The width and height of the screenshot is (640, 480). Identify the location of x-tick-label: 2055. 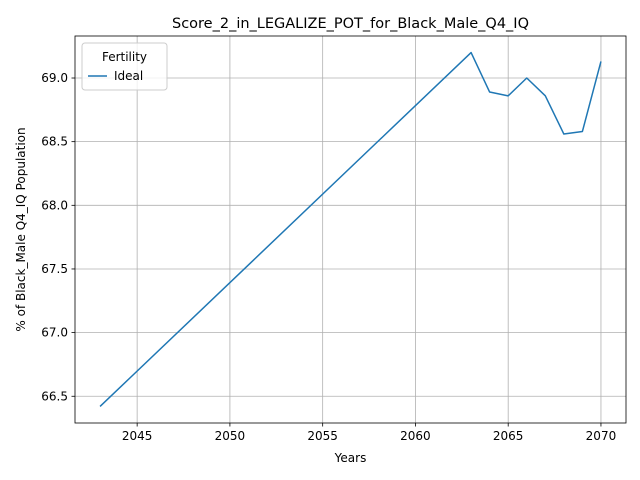
(322, 436).